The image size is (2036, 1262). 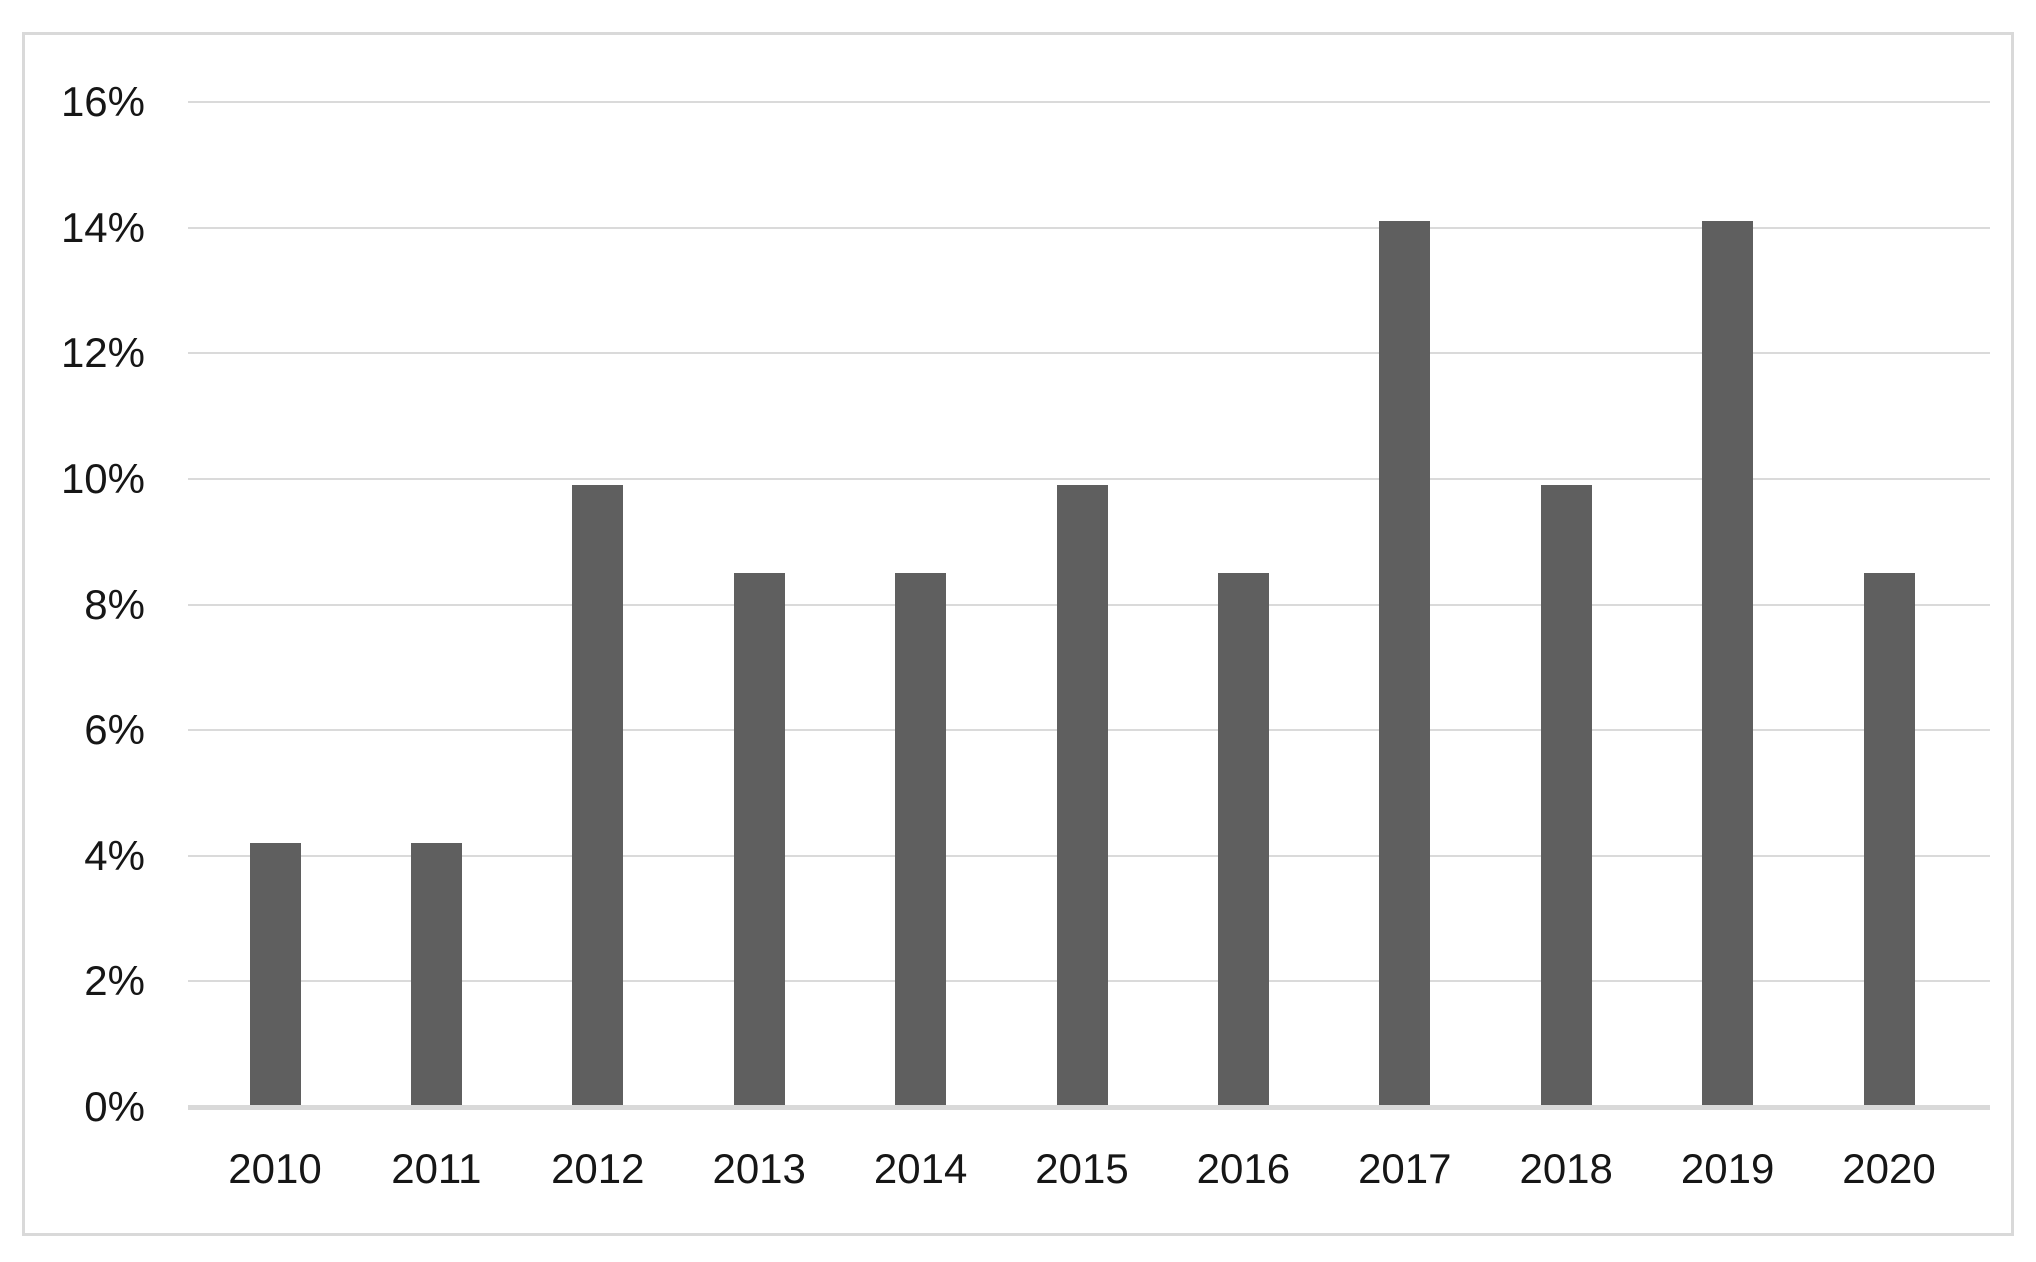 What do you see at coordinates (598, 1168) in the screenshot?
I see `x-tick-label: 2012` at bounding box center [598, 1168].